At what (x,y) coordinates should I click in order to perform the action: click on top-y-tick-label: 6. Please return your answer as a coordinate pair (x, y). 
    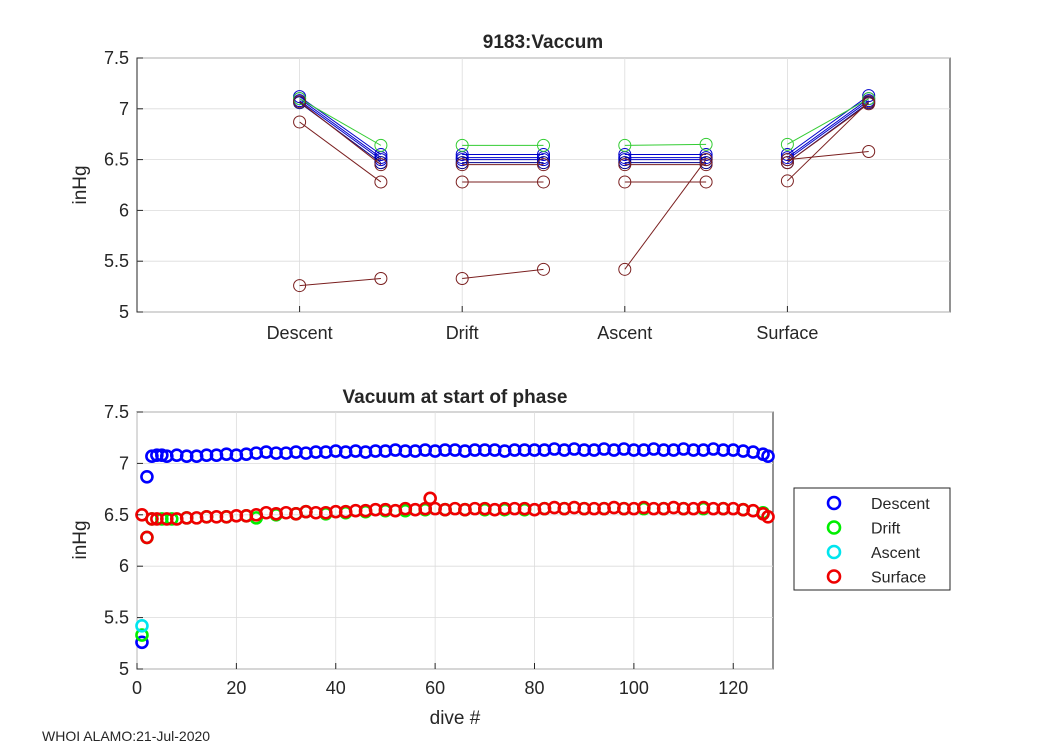
    Looking at the image, I should click on (124, 210).